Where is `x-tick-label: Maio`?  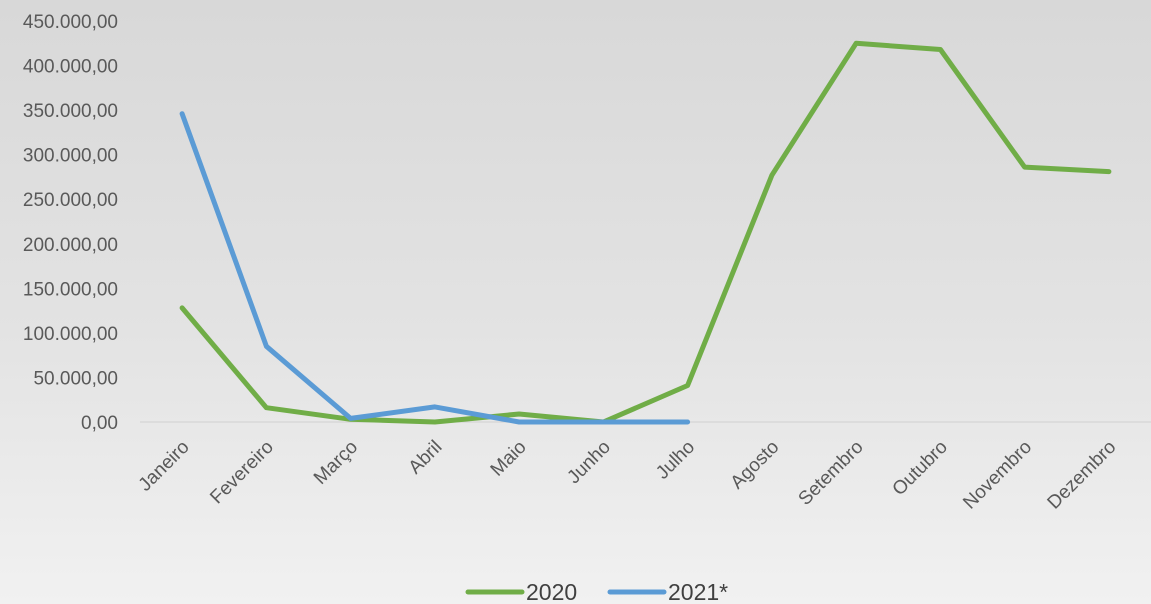 x-tick-label: Maio is located at coordinates (509, 459).